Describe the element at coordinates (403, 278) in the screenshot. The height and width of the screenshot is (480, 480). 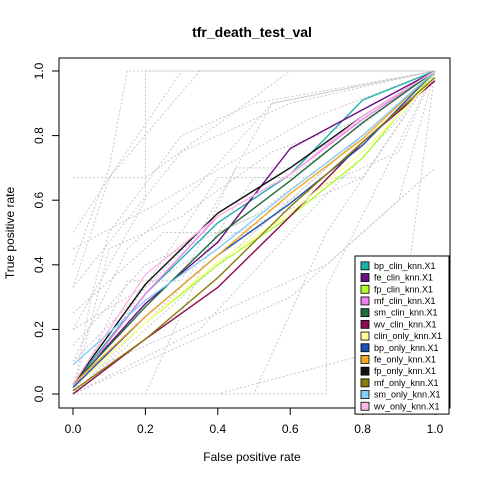
I see `legend-label: fe_clin_knn.X1` at that location.